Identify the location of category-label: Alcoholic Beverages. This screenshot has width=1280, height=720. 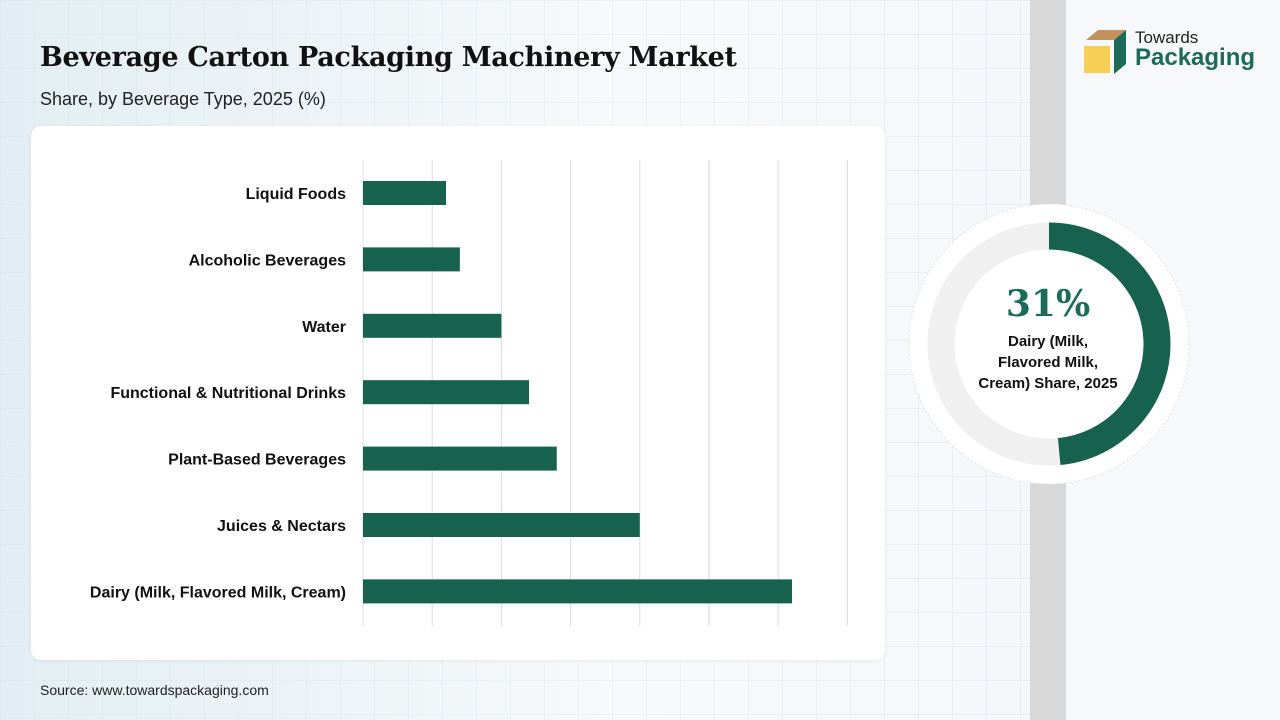
(268, 260).